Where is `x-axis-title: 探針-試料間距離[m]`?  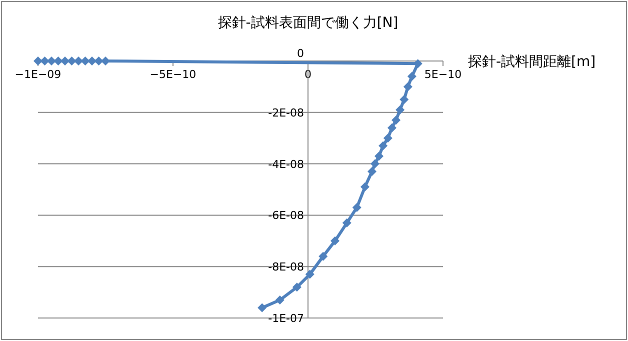
x-axis-title: 探針-試料間距離[m] is located at coordinates (532, 62).